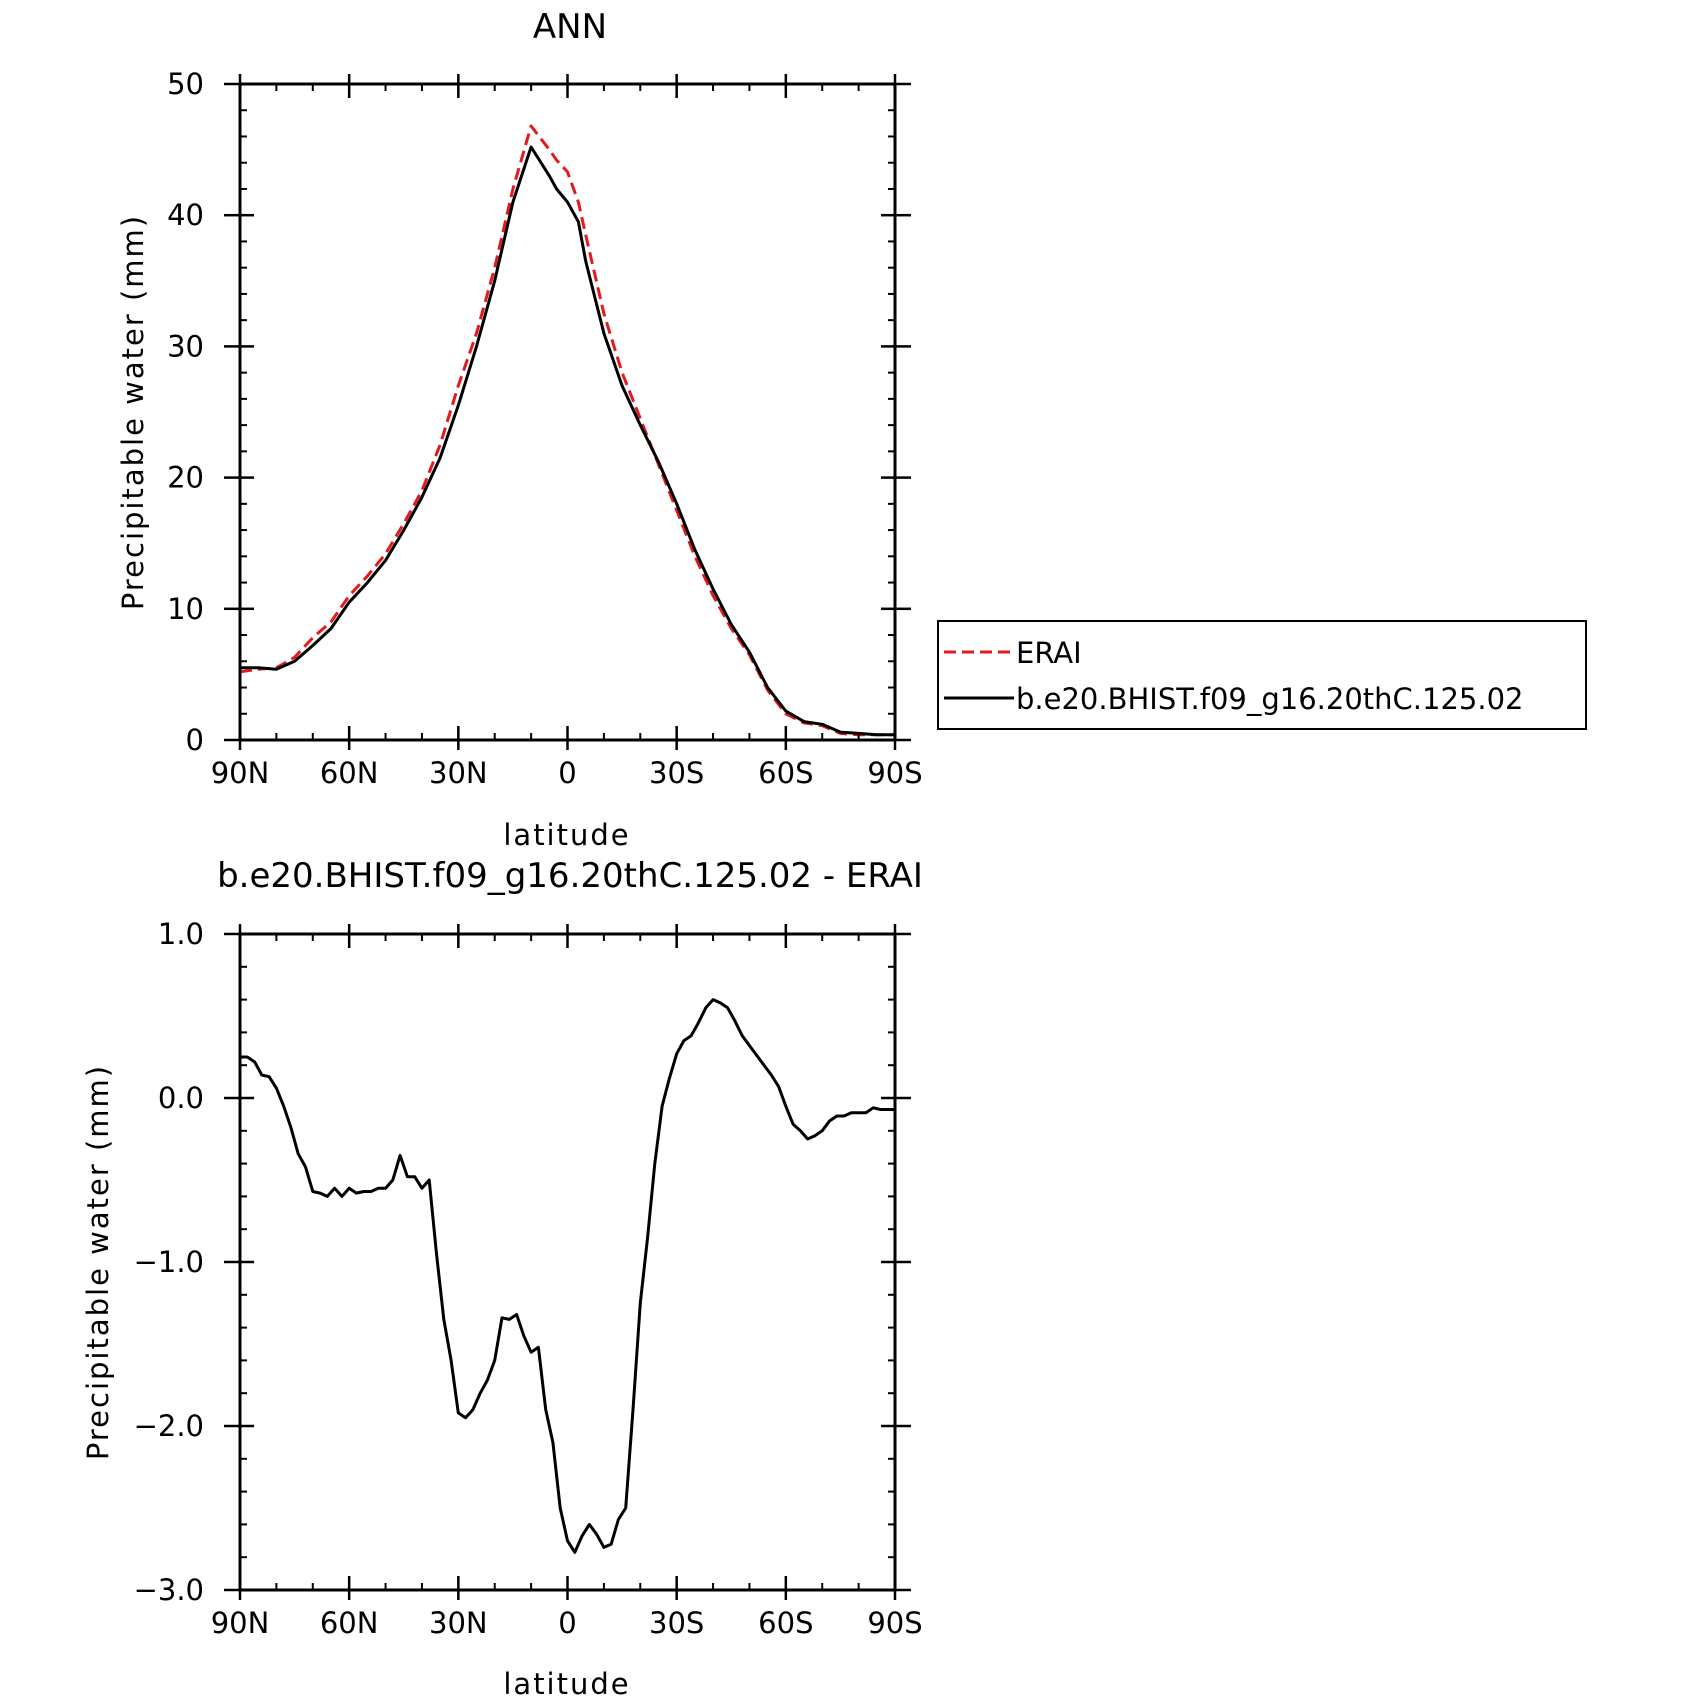  What do you see at coordinates (185, 84) in the screenshot?
I see `y-tick-label: 50` at bounding box center [185, 84].